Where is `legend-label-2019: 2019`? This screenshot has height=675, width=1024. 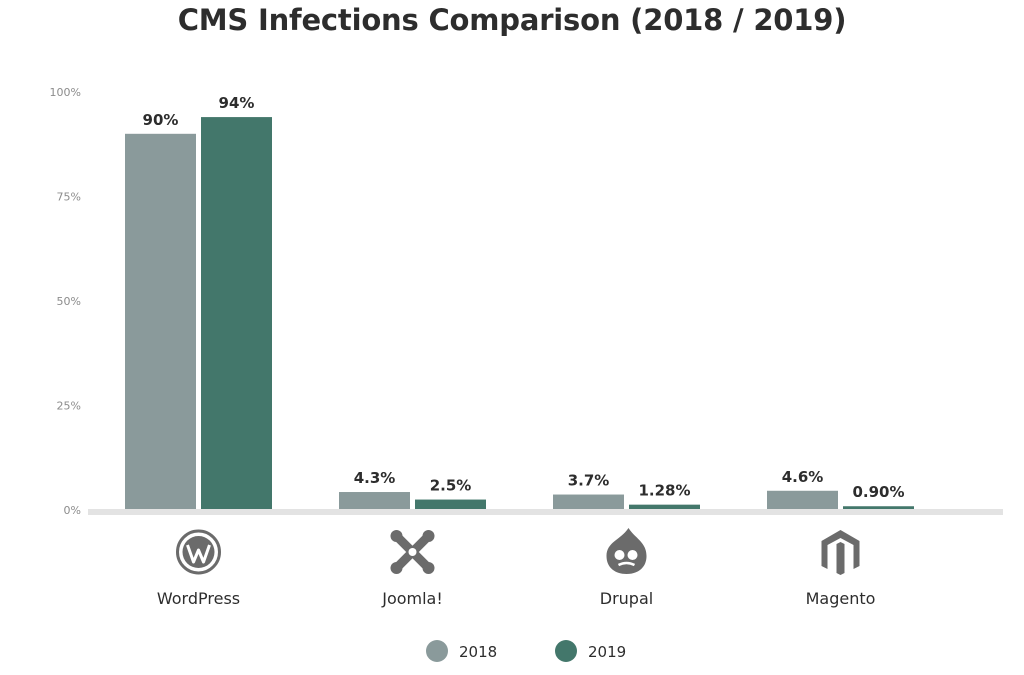
legend-label-2019: 2019 is located at coordinates (607, 652).